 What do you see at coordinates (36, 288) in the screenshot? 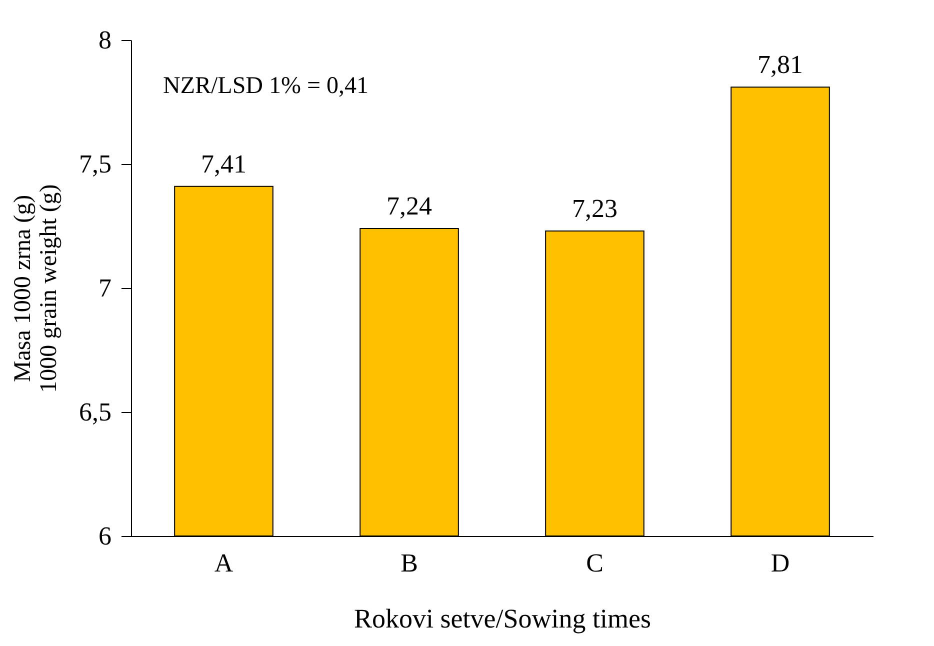
I see `y-axis-title: Masa 1000 zrna (g) 1000 grain weight (g)` at bounding box center [36, 288].